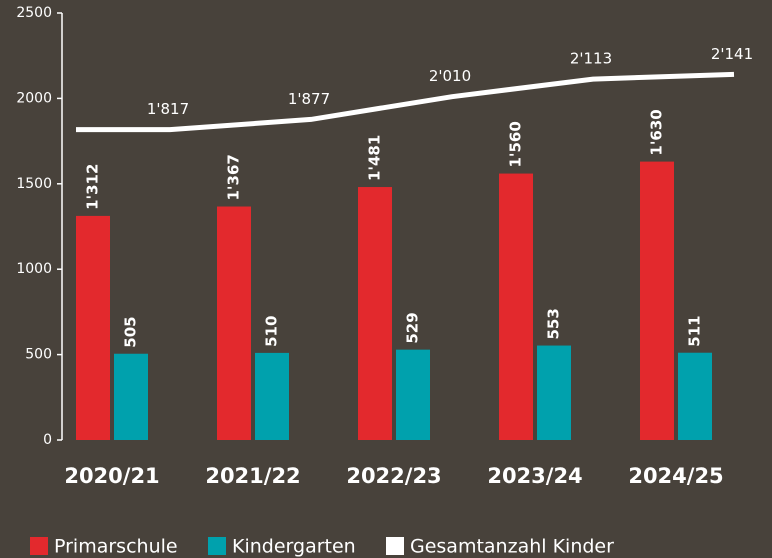  What do you see at coordinates (375, 158) in the screenshot?
I see `bar-value-label: 1'481` at bounding box center [375, 158].